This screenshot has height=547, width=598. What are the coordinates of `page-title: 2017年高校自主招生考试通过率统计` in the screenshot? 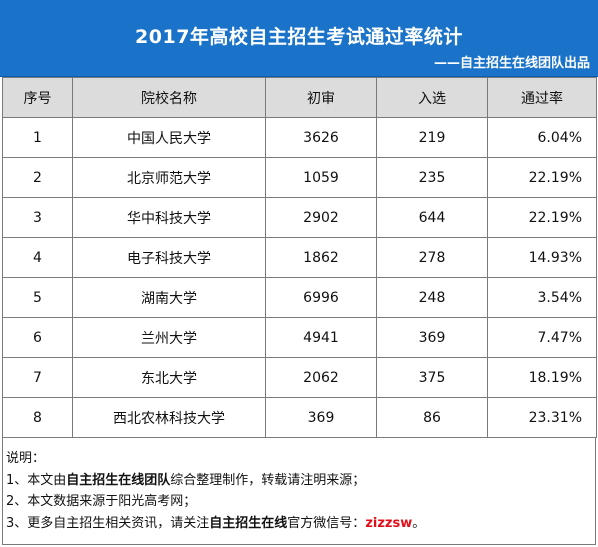 It's located at (299, 37).